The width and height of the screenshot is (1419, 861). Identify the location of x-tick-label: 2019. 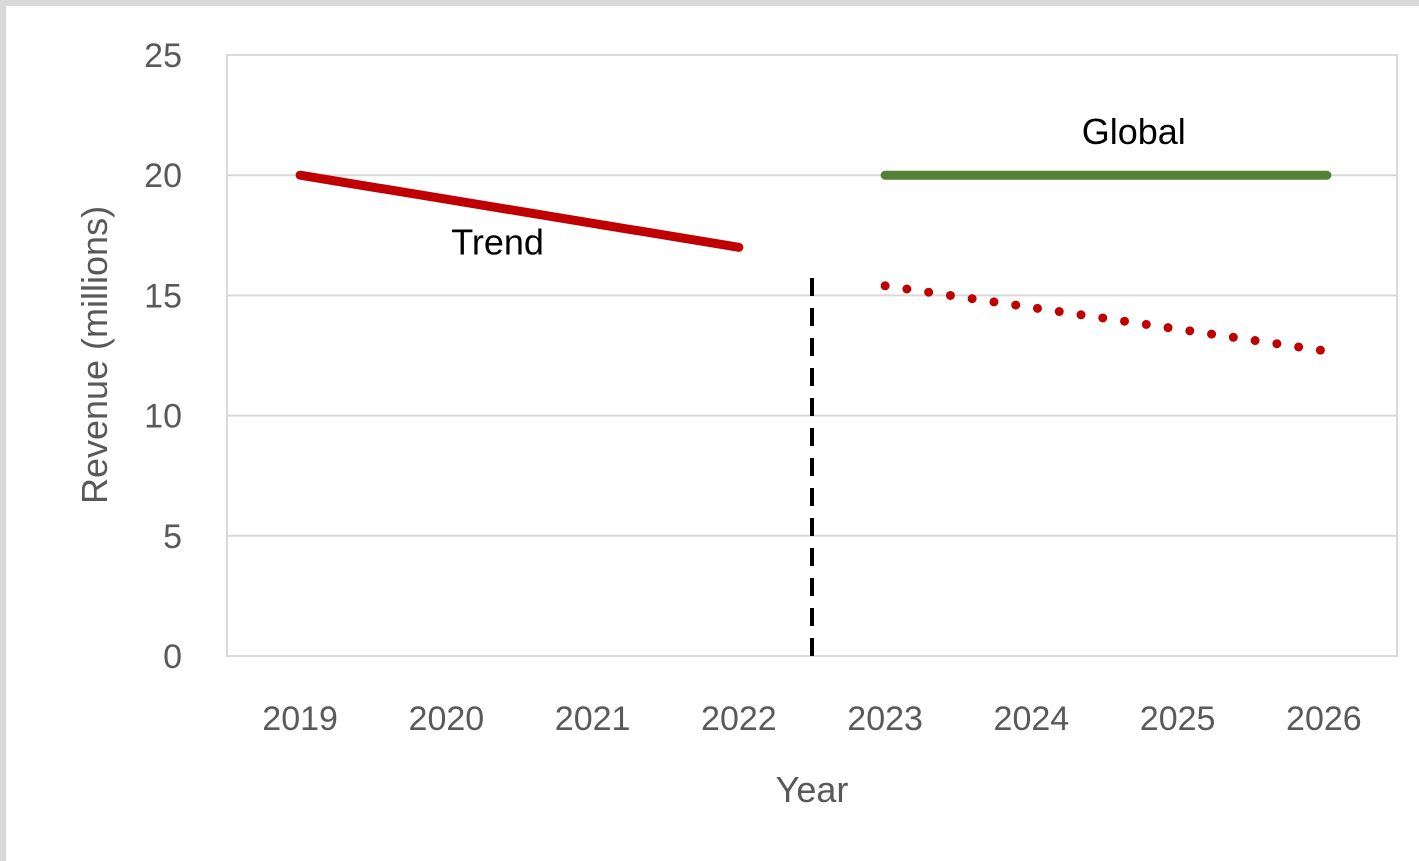
(300, 719).